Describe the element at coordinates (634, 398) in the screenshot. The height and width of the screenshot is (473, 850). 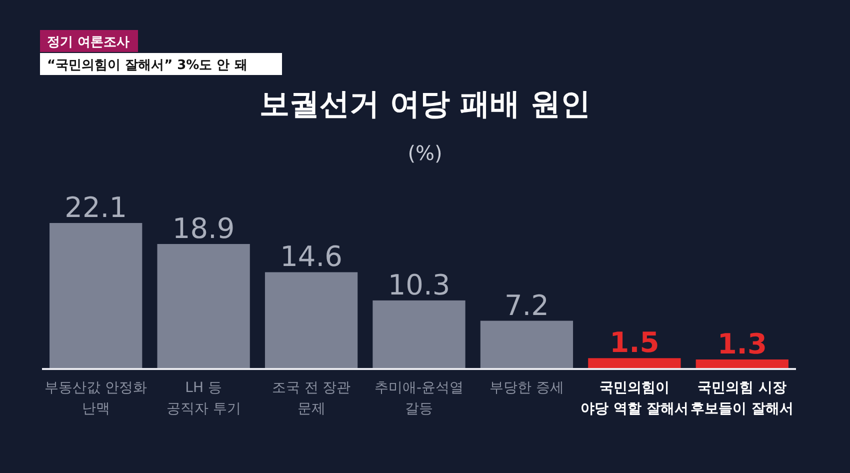
I see `x-tick-label: 국민의힘이 야당 역할 잘해서` at that location.